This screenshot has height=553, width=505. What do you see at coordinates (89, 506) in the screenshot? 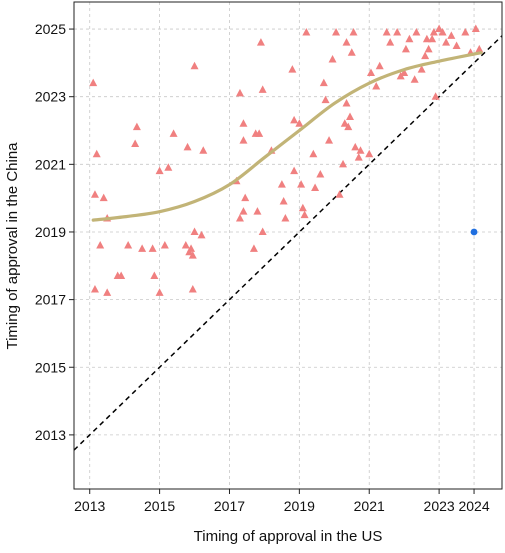
I see `x-tick-label: 2013` at bounding box center [89, 506].